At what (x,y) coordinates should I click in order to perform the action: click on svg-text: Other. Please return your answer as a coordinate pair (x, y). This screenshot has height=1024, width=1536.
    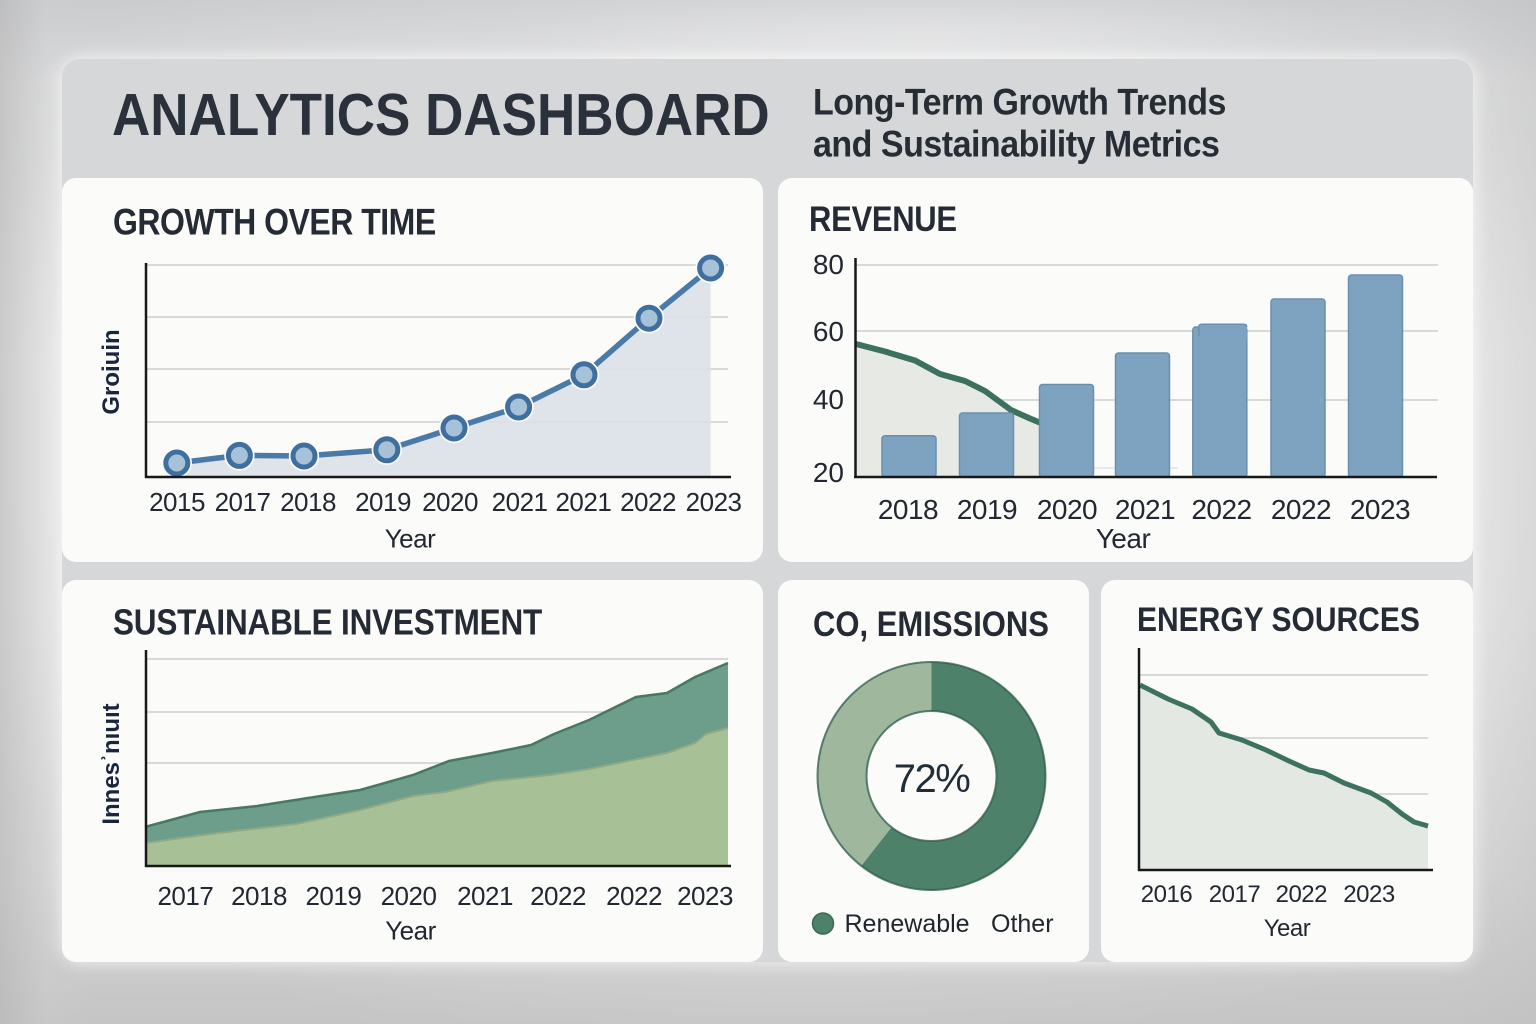
    Looking at the image, I should click on (1022, 924).